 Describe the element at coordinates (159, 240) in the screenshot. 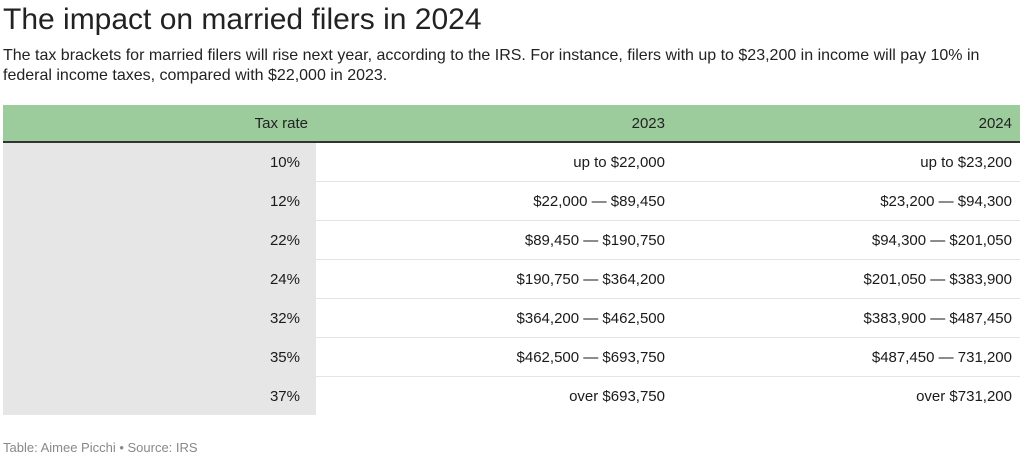

I see `cell-tax-rate: 22%` at that location.